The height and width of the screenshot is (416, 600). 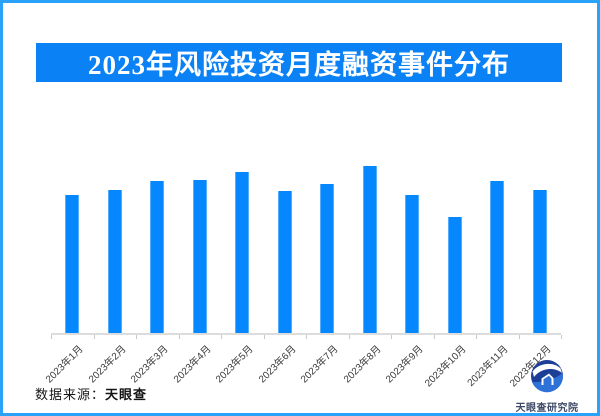 I want to click on source-prefix: 数据来源：, so click(x=70, y=394).